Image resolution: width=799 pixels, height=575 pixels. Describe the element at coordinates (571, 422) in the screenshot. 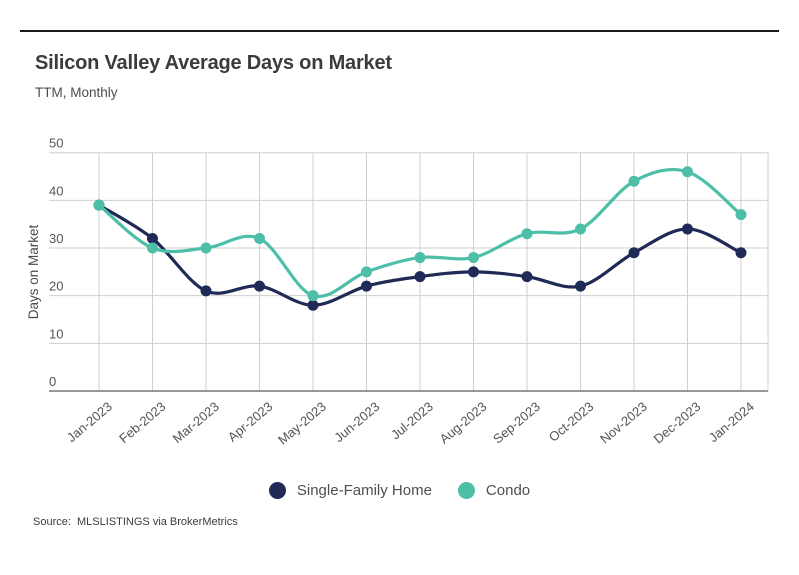

I see `x-tick-label: Oct-2023` at that location.